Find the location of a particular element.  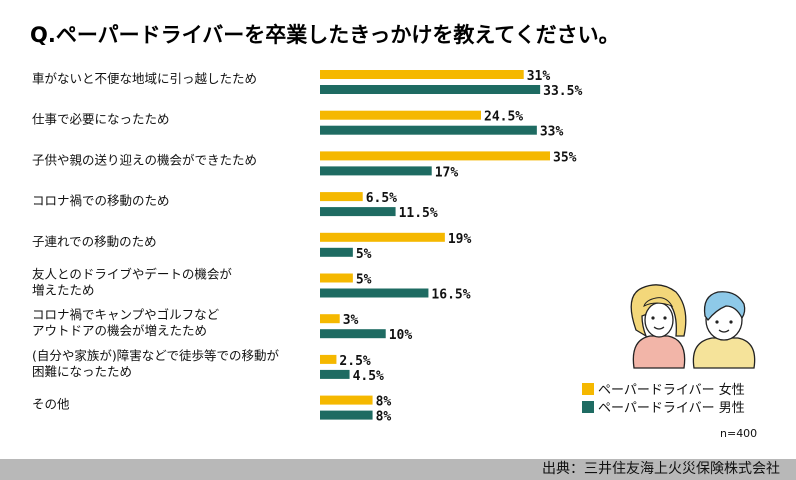

value-label: 24.5% is located at coordinates (503, 117).